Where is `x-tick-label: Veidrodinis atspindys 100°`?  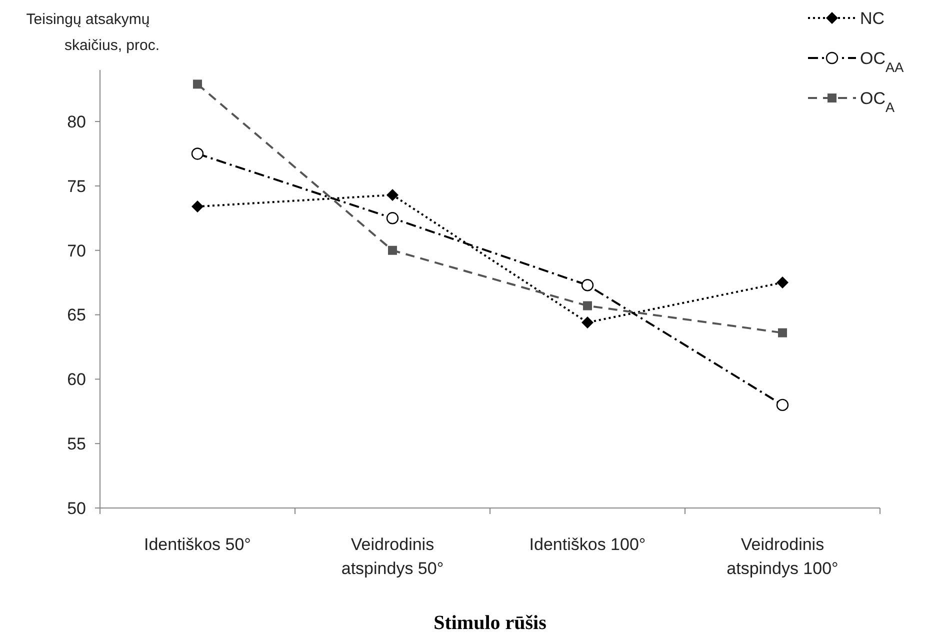
x-tick-label: Veidrodinis atspindys 100° is located at coordinates (782, 556).